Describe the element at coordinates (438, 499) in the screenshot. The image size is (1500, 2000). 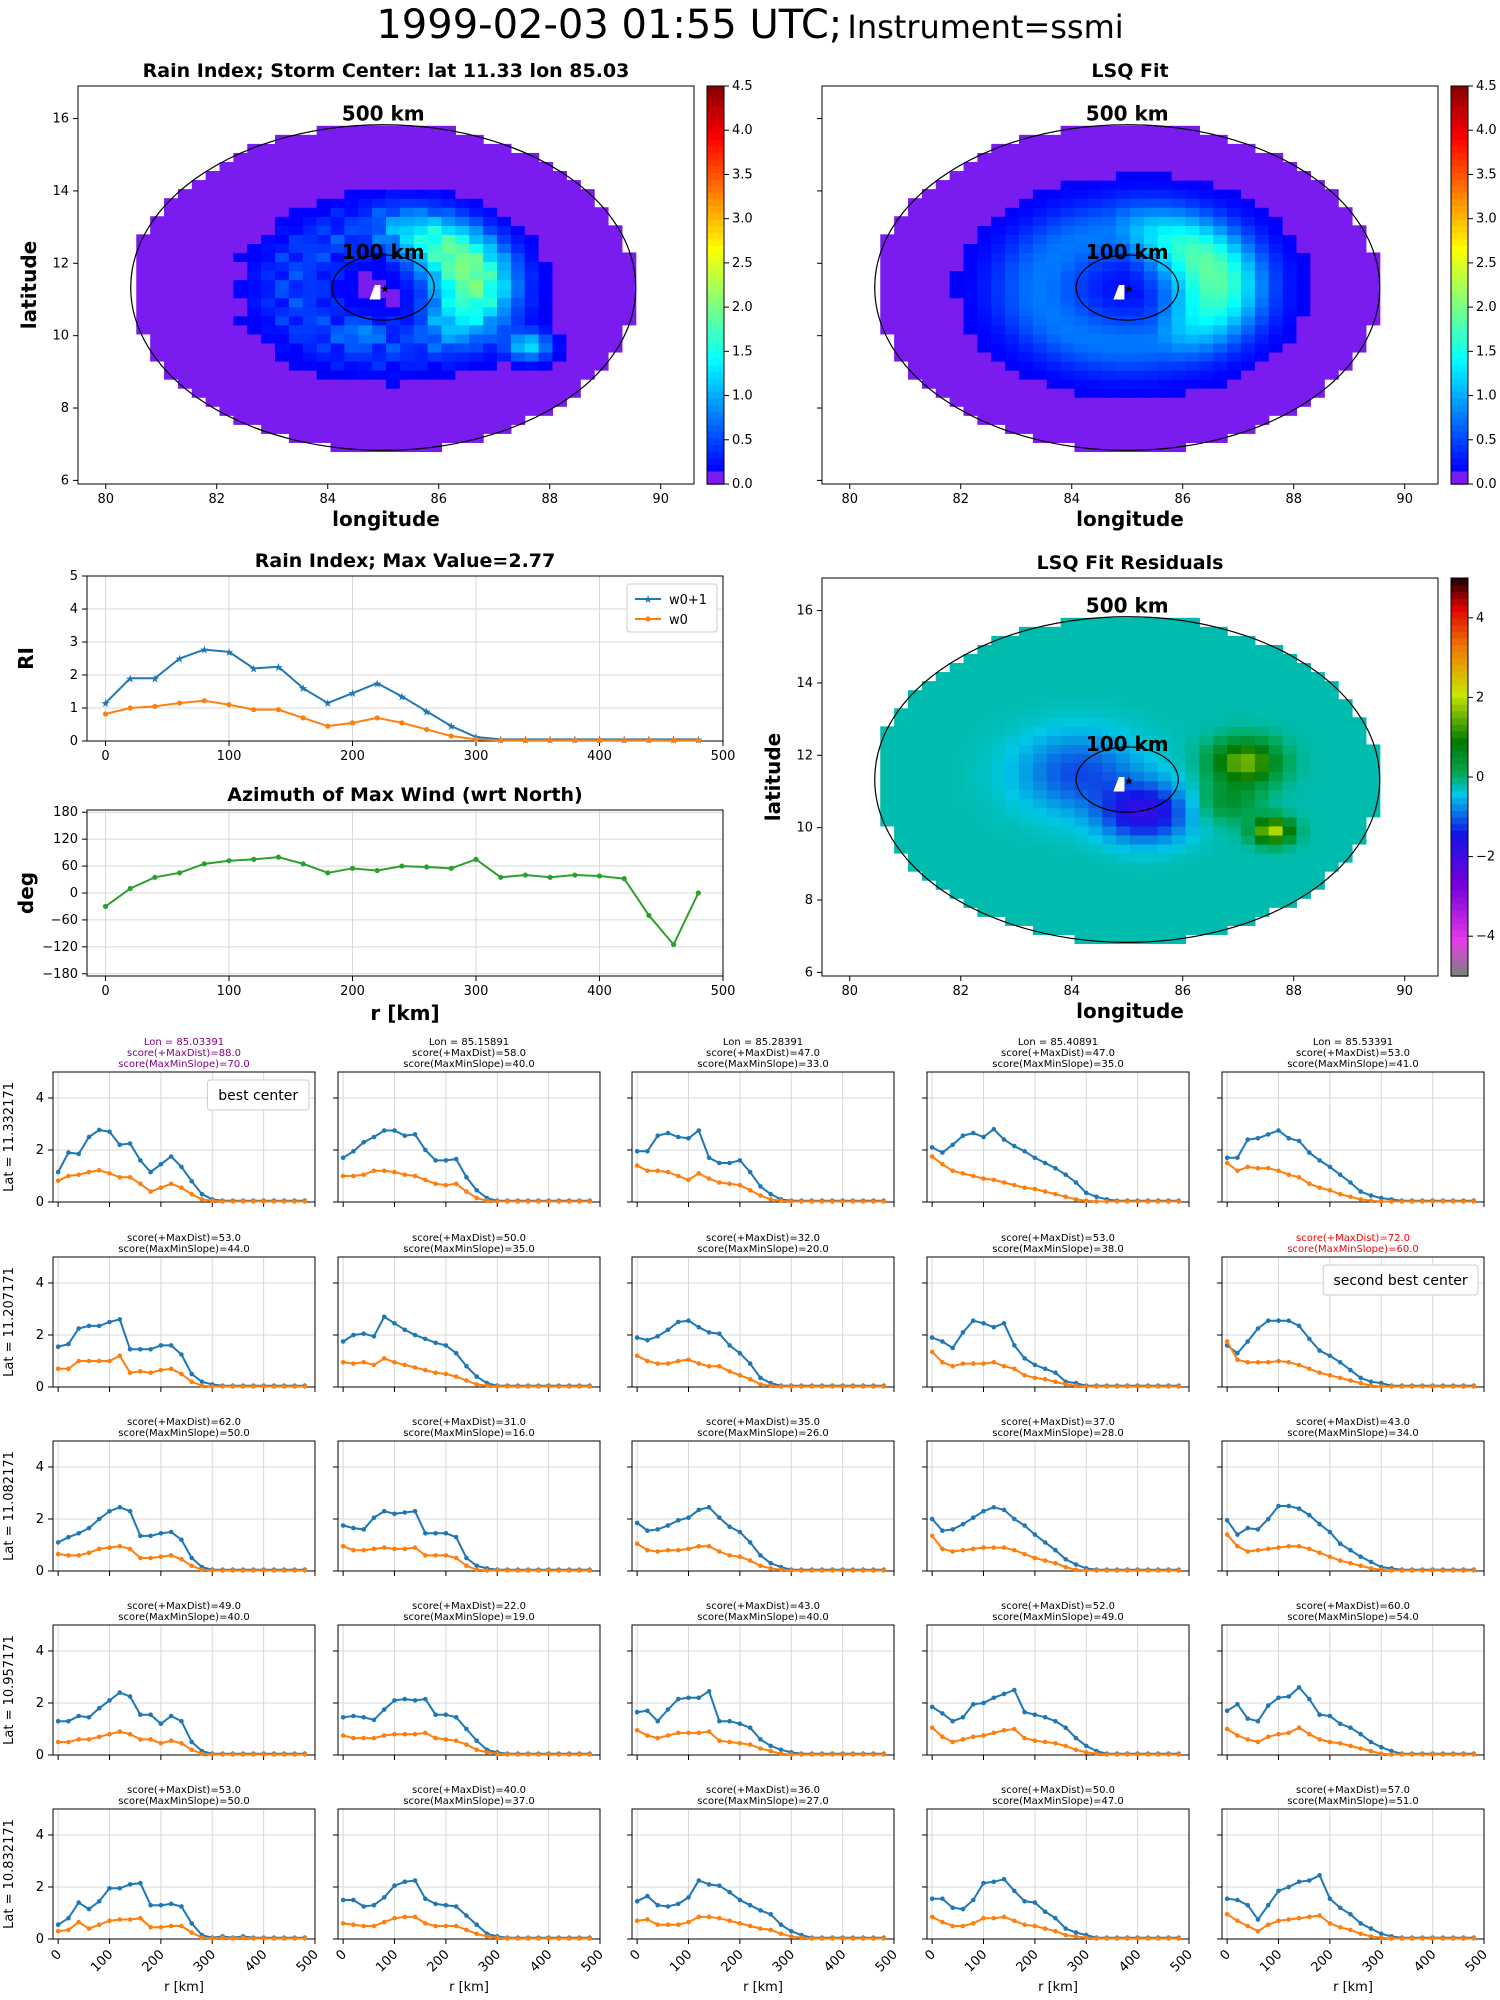
I see `x-tick-label: 86` at that location.